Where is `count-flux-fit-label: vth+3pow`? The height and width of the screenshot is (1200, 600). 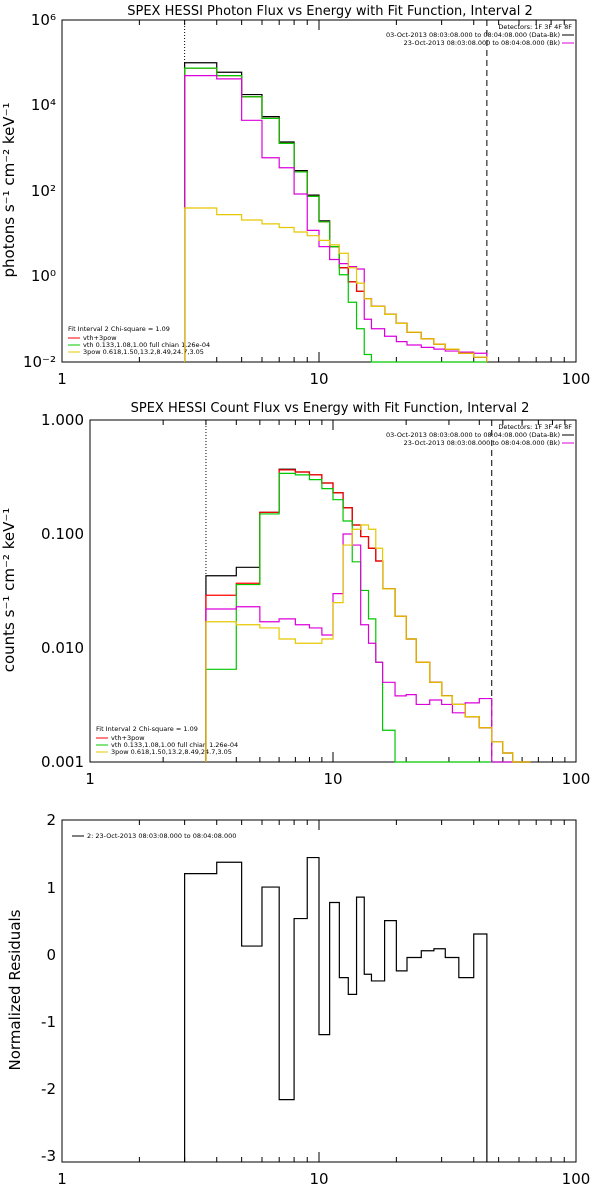
count-flux-fit-label: vth+3pow is located at coordinates (128, 738).